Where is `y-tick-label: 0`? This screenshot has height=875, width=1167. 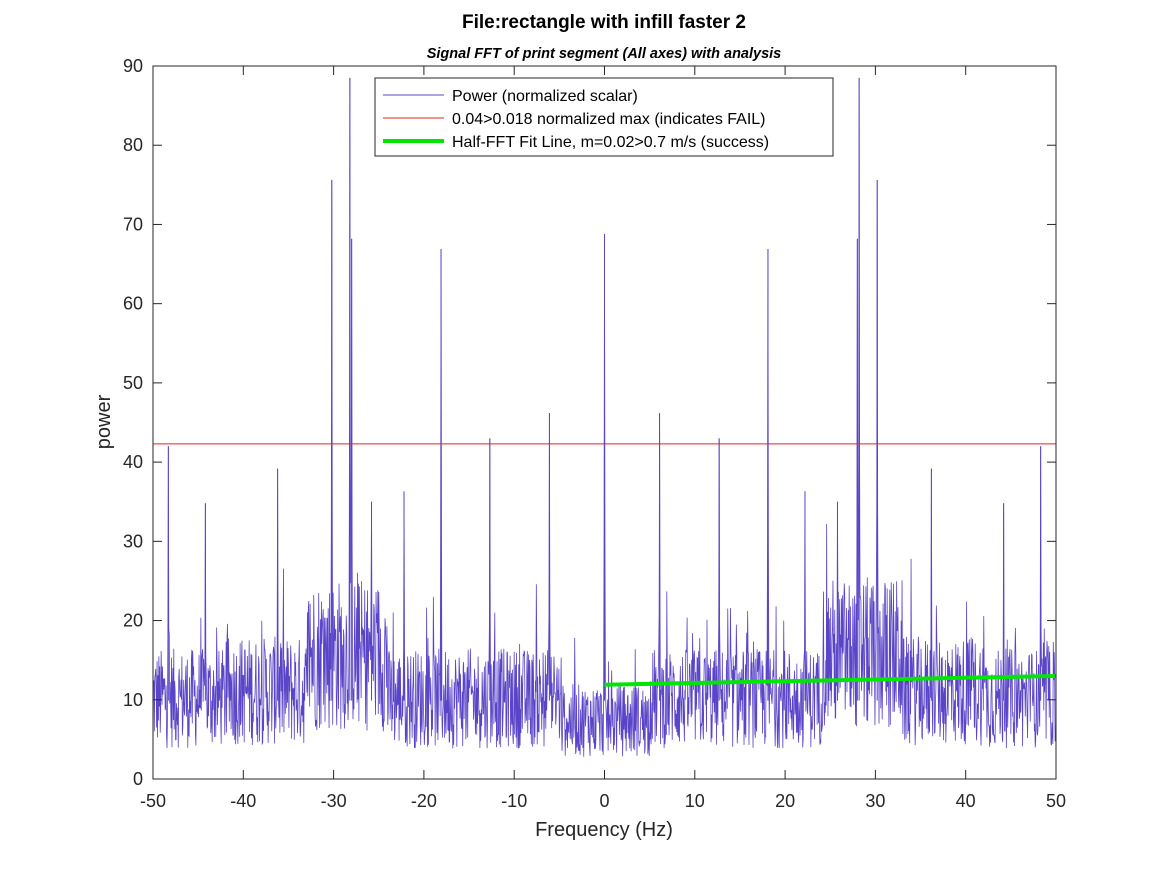
y-tick-label: 0 is located at coordinates (138, 779).